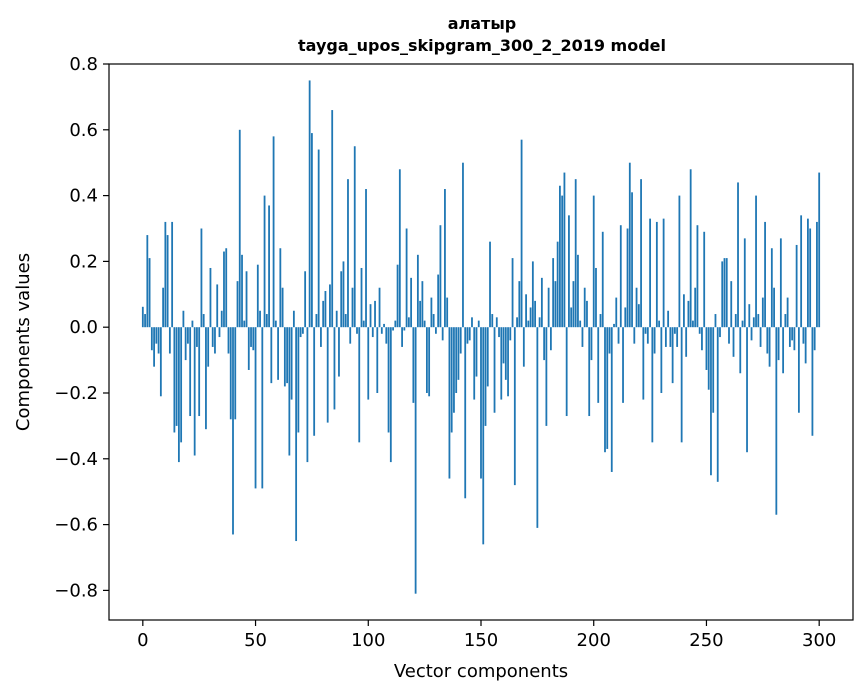  What do you see at coordinates (481, 671) in the screenshot?
I see `x-axis-title: Vector components` at bounding box center [481, 671].